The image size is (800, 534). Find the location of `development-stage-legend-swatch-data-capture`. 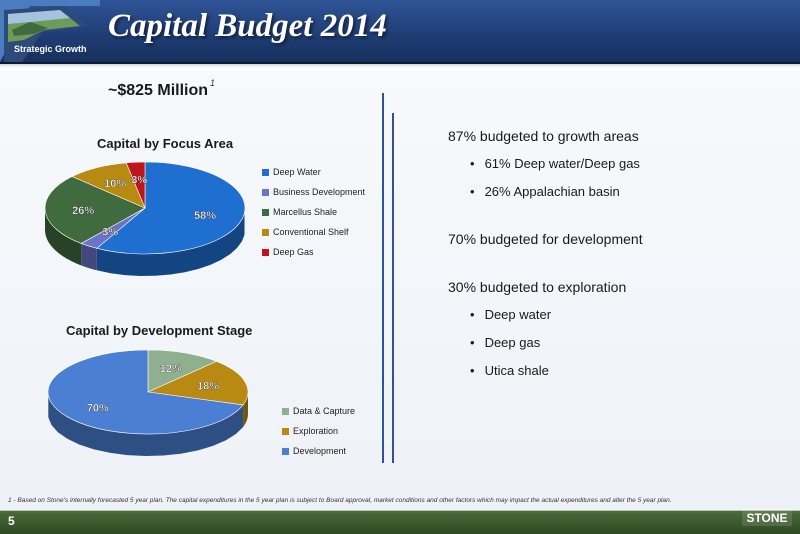

development-stage-legend-swatch-data-capture is located at coordinates (285, 411).